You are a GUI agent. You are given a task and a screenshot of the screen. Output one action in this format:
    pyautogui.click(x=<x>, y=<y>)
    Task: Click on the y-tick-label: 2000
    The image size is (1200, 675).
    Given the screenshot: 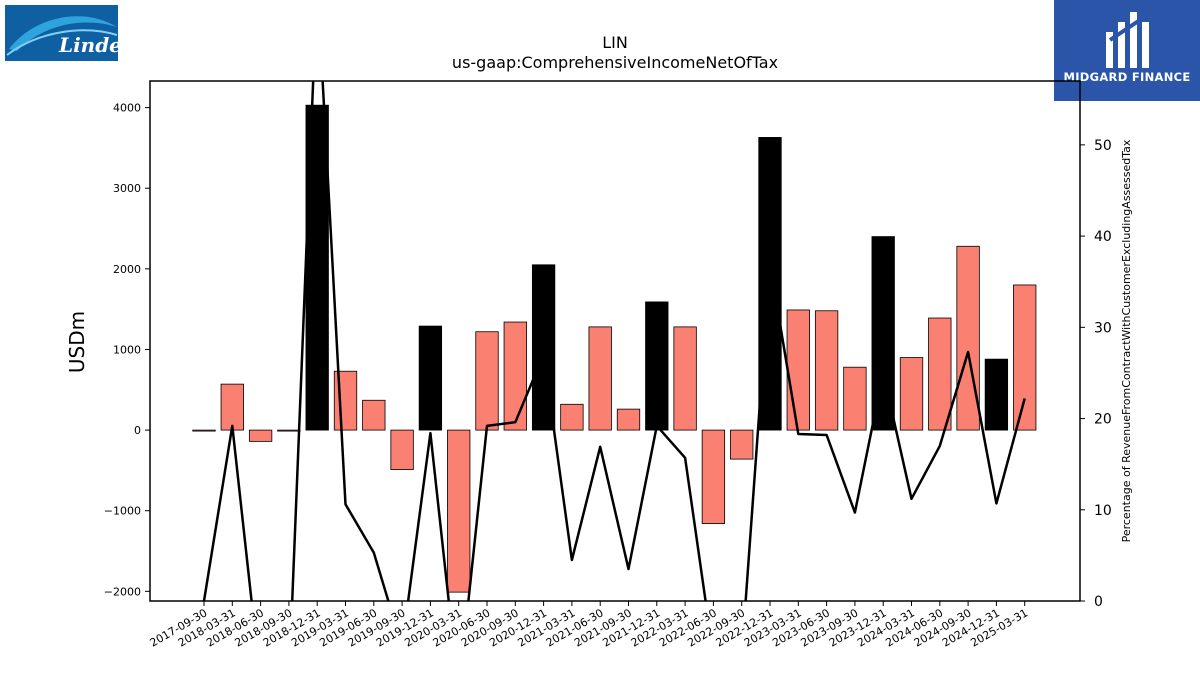 What is the action you would take?
    pyautogui.click(x=127, y=269)
    